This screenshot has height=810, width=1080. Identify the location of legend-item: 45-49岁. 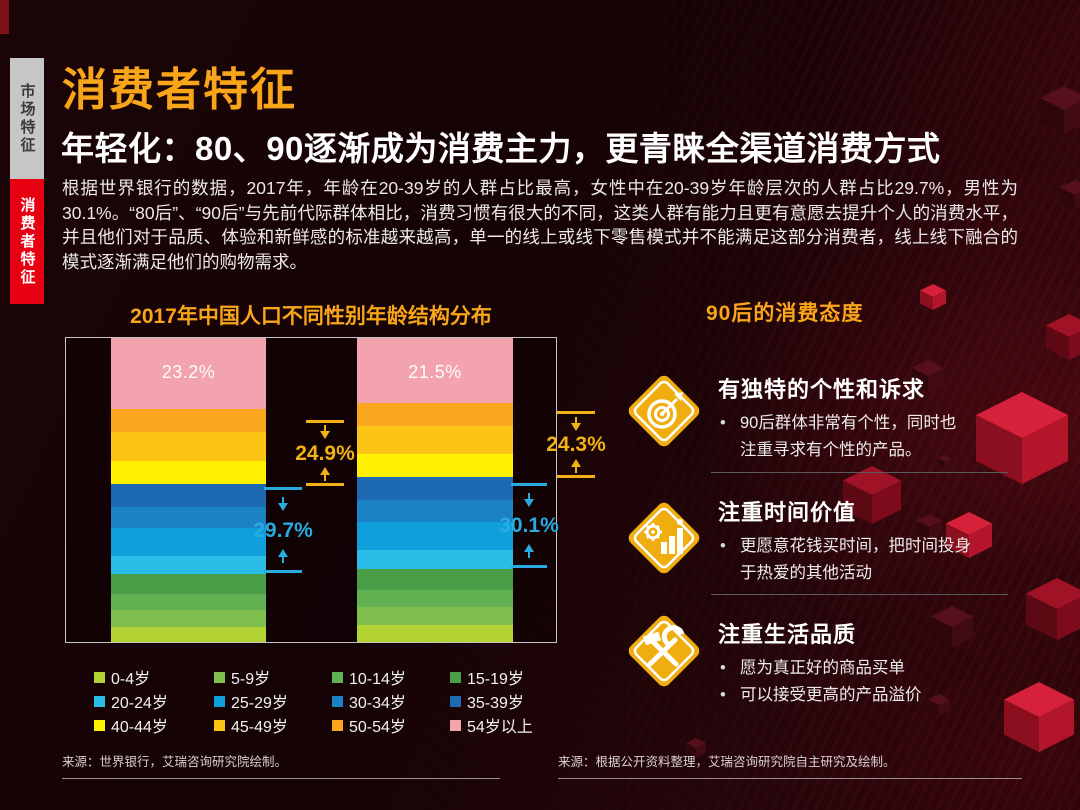
(273, 726).